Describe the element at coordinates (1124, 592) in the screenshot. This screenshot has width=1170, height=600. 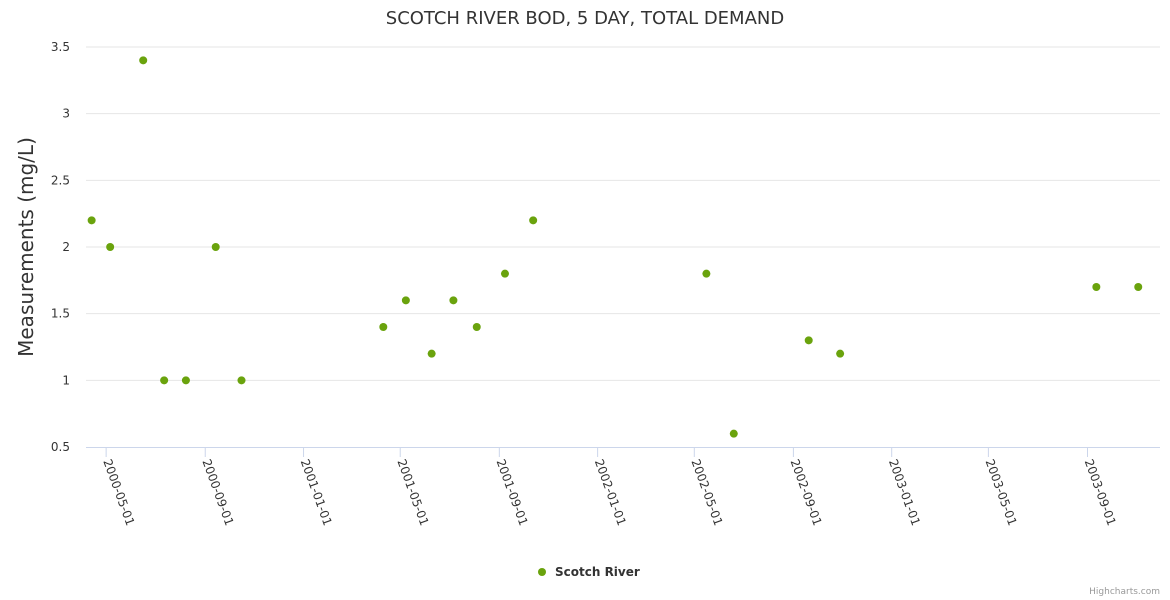
I see `credits-link: Highcharts.com` at that location.